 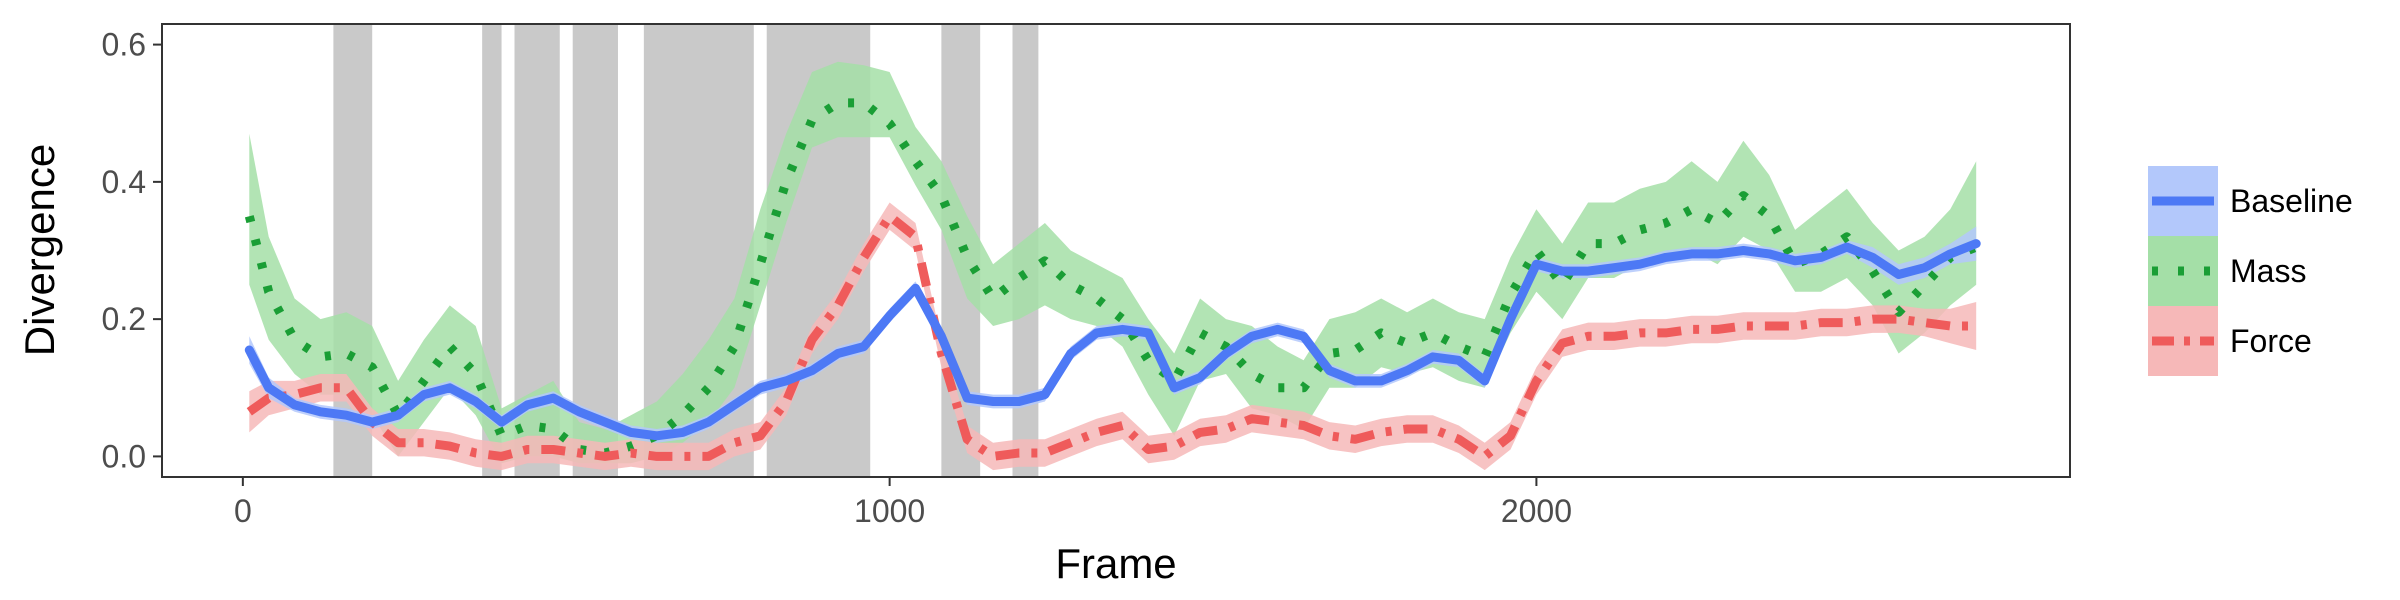 What do you see at coordinates (124, 319) in the screenshot?
I see `y-tick-label: 0.2` at bounding box center [124, 319].